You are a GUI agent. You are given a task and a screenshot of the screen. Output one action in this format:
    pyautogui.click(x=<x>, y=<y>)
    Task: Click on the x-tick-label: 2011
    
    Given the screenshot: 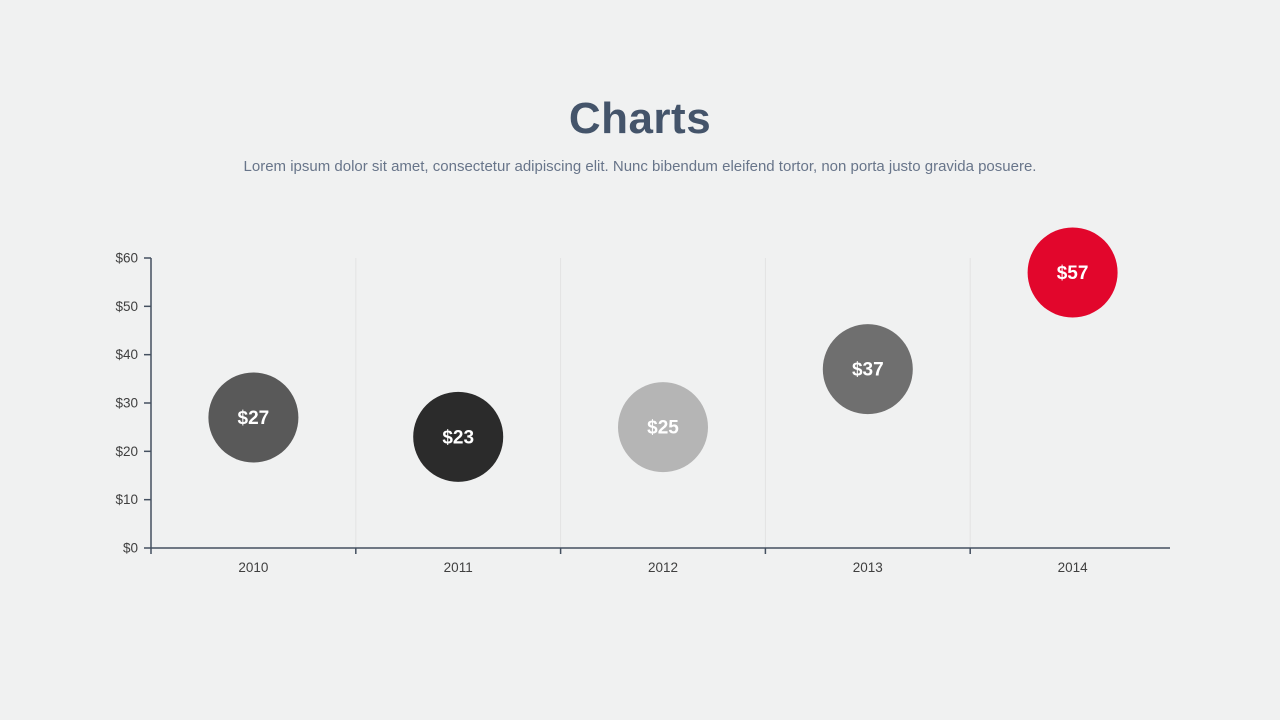 What is the action you would take?
    pyautogui.click(x=458, y=567)
    